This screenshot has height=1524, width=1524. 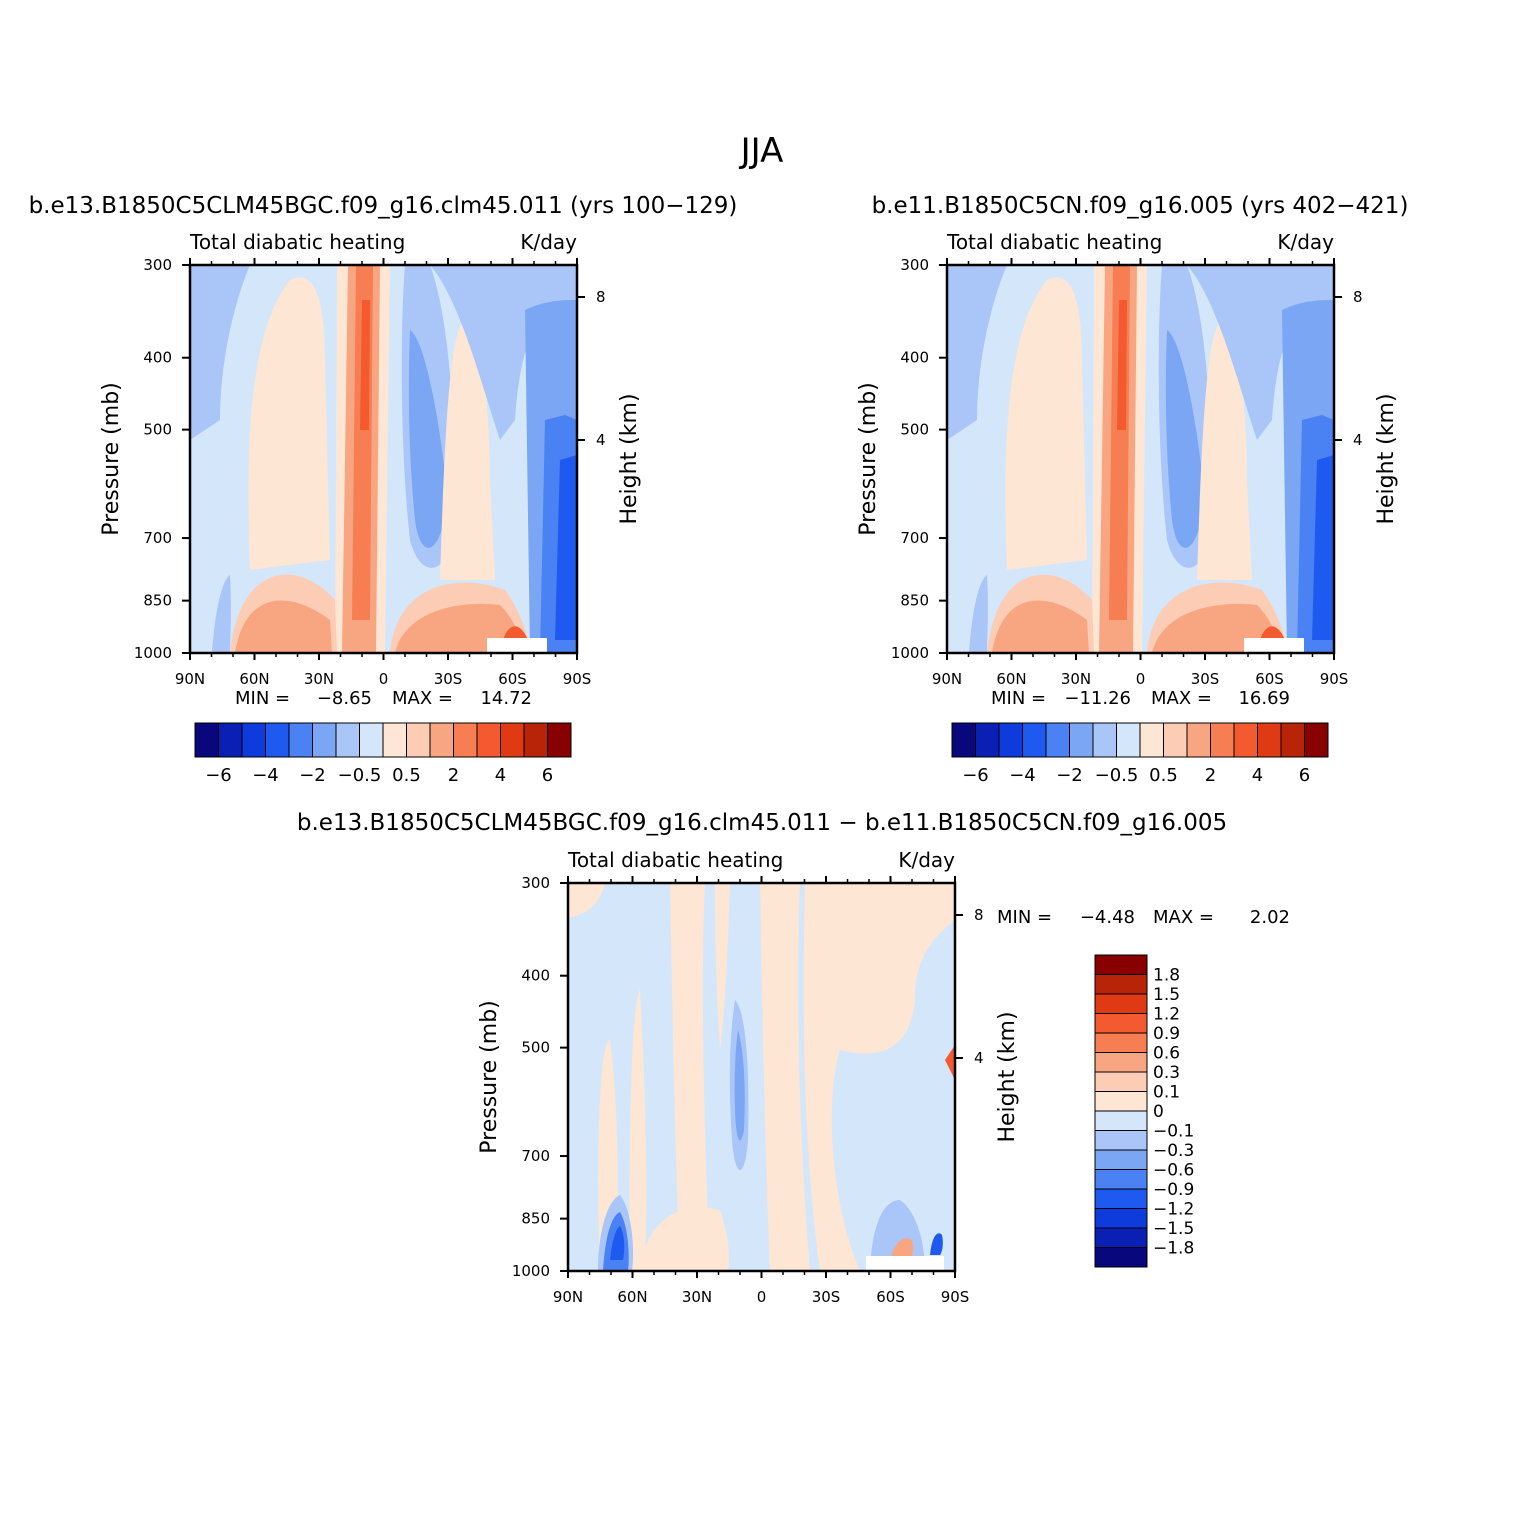 I want to click on colorbar-label: −0.1, so click(x=1173, y=1132).